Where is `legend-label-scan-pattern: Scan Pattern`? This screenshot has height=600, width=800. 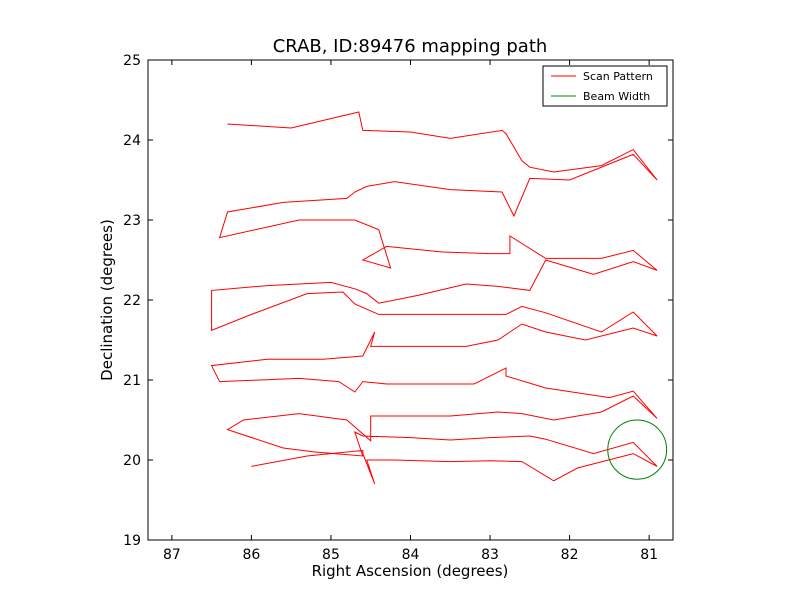
legend-label-scan-pattern: Scan Pattern is located at coordinates (618, 76).